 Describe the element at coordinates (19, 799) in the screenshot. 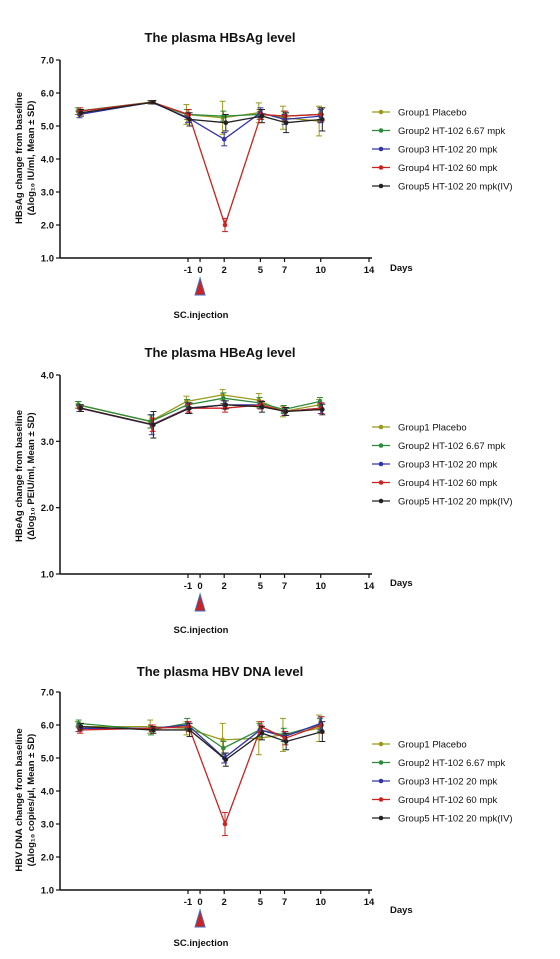

I see `y-axis-label: HBV DNA change from baseline` at that location.